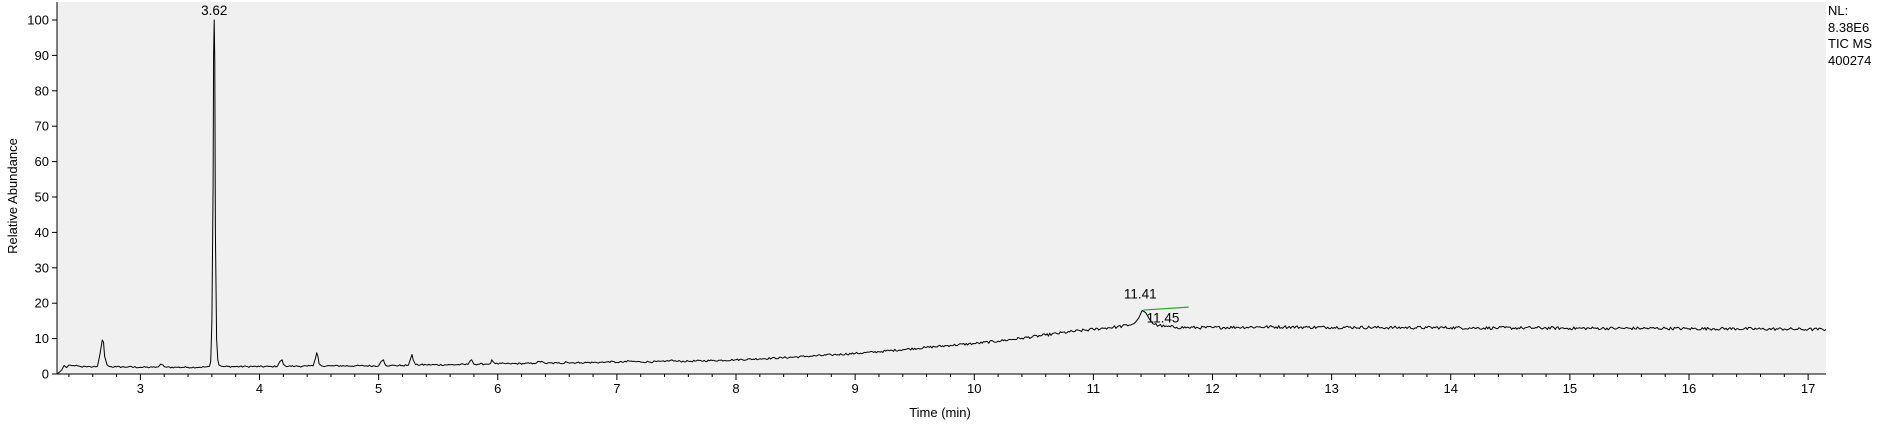 The image size is (1878, 425). Describe the element at coordinates (42, 126) in the screenshot. I see `y-tick-label: 70` at that location.